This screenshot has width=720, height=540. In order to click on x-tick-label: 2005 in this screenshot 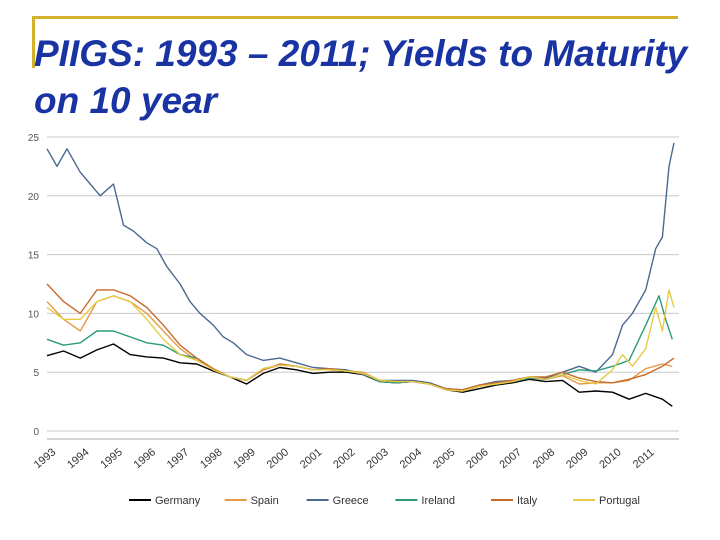, I will do `click(444, 458)`.